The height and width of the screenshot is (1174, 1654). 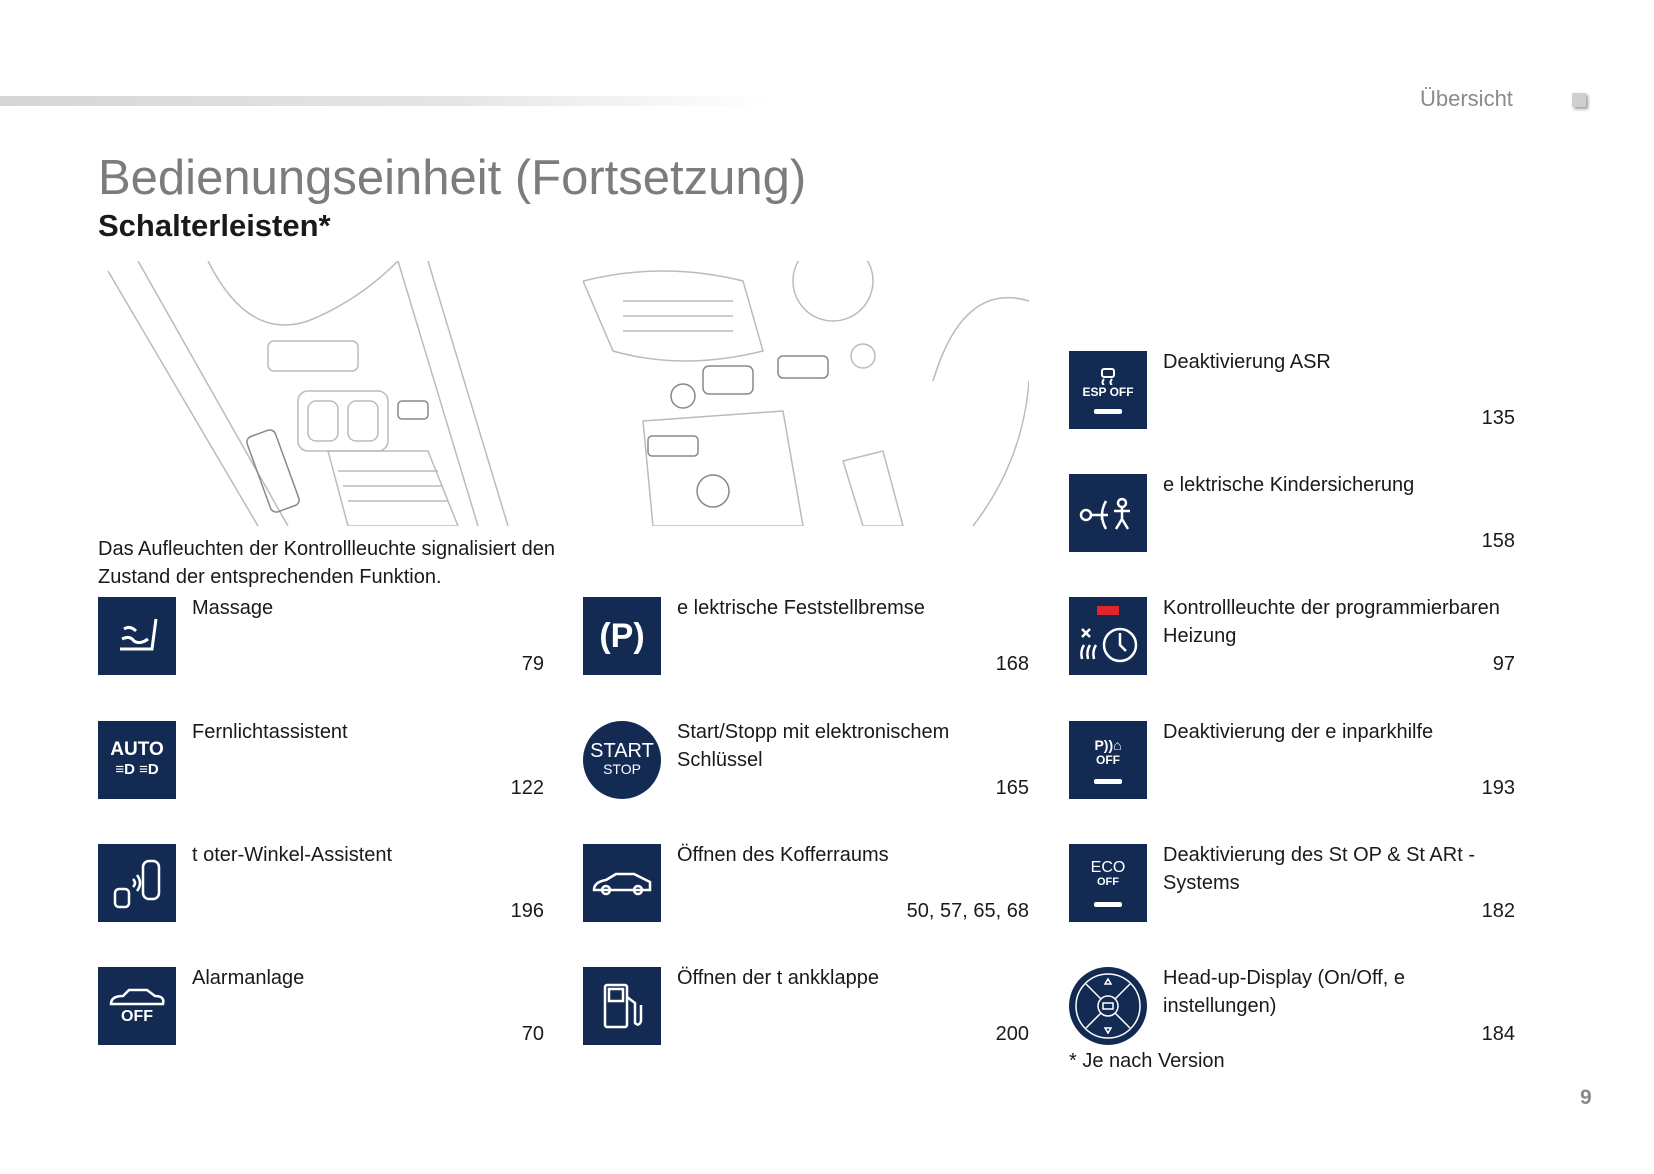 I want to click on page-reference: 193, so click(x=1498, y=788).